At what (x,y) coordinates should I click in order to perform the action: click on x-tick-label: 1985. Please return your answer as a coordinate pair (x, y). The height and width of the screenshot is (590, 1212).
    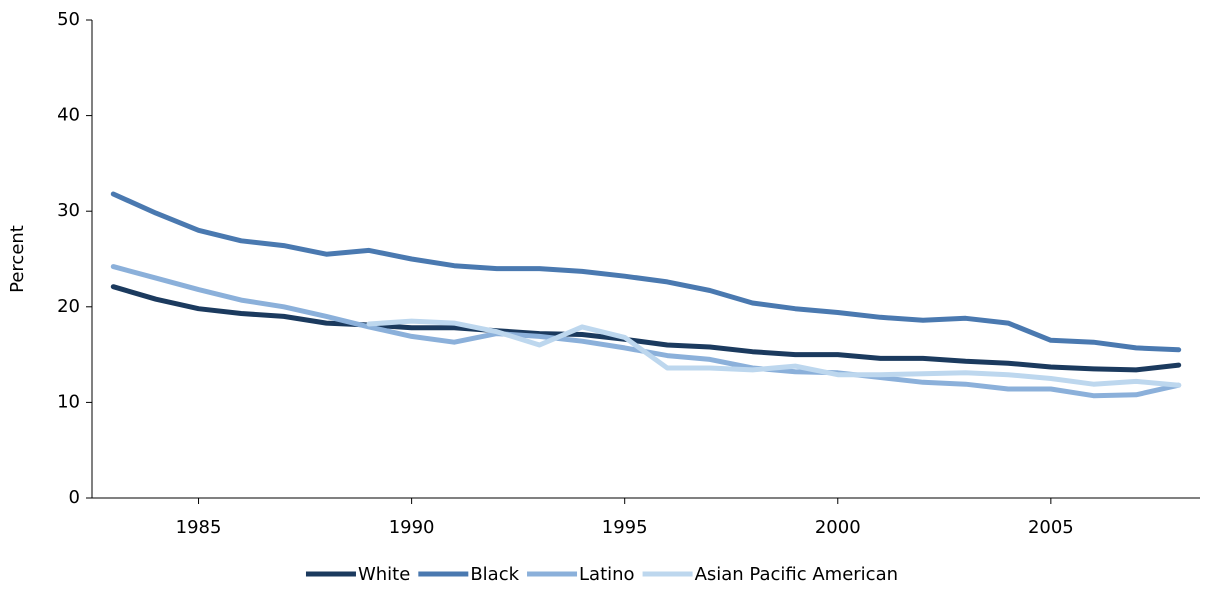
    Looking at the image, I should click on (199, 527).